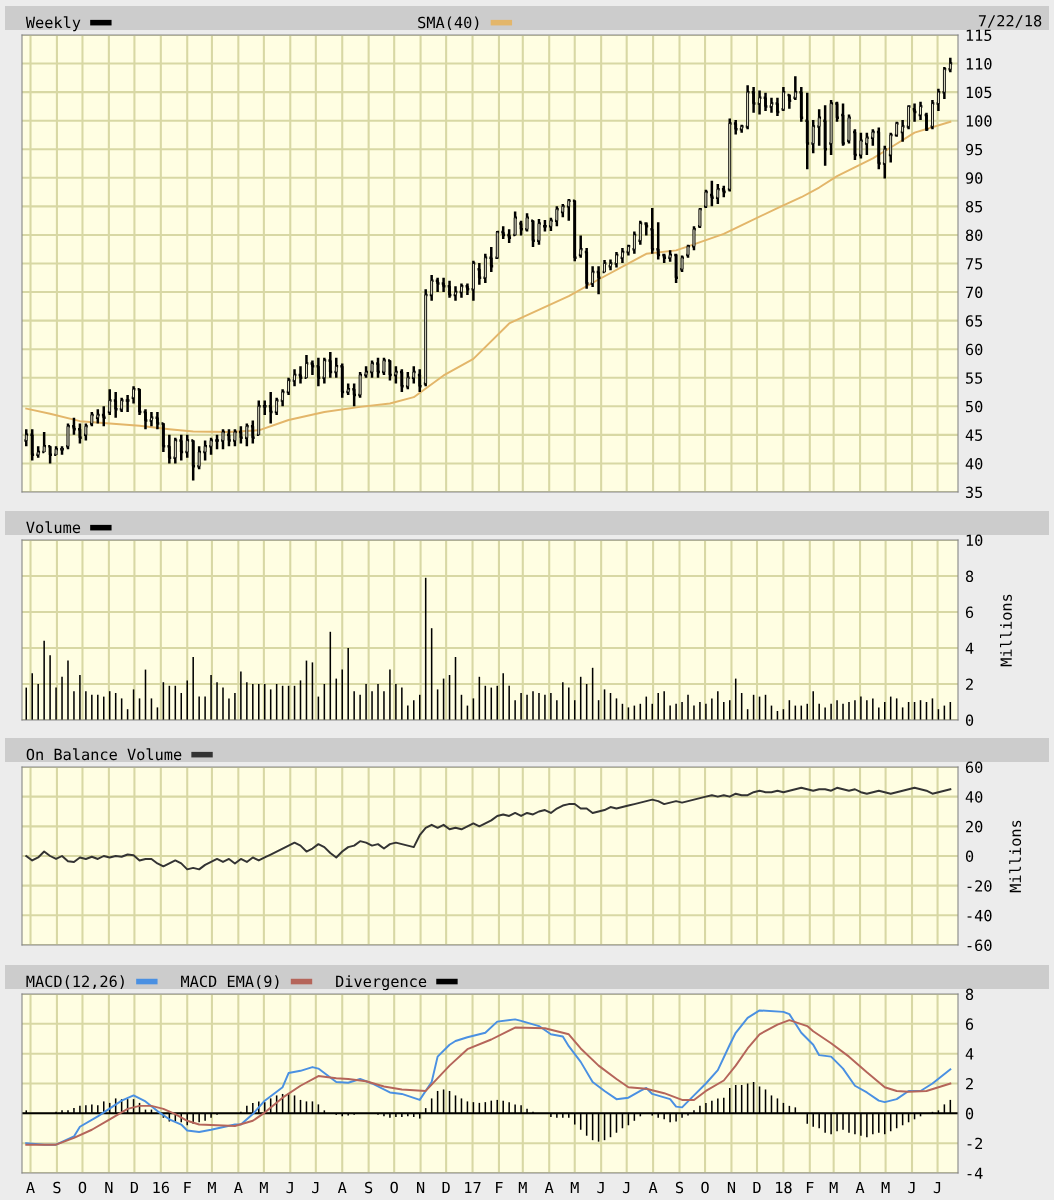 The image size is (1054, 1200). What do you see at coordinates (230, 982) in the screenshot?
I see `legend-label: MACD EMA(9)` at bounding box center [230, 982].